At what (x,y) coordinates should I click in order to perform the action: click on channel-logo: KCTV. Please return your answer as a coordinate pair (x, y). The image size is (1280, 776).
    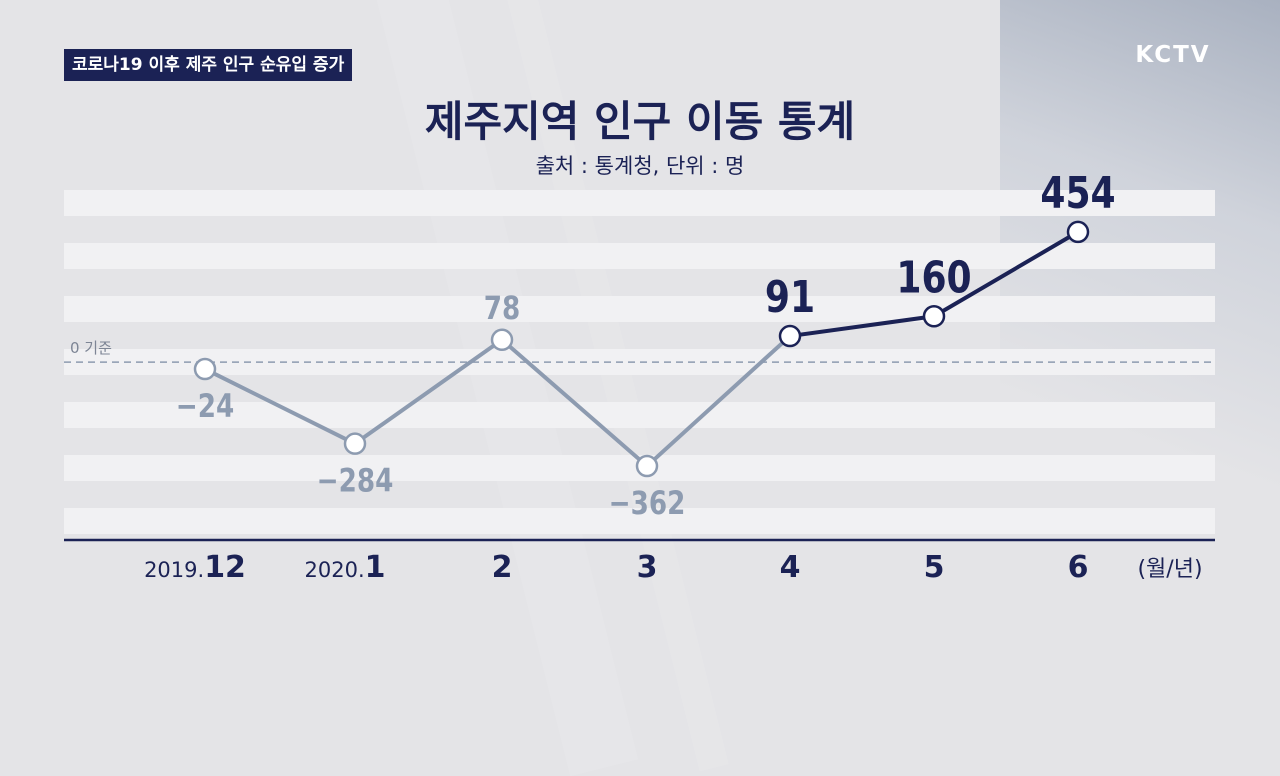
    Looking at the image, I should click on (1173, 55).